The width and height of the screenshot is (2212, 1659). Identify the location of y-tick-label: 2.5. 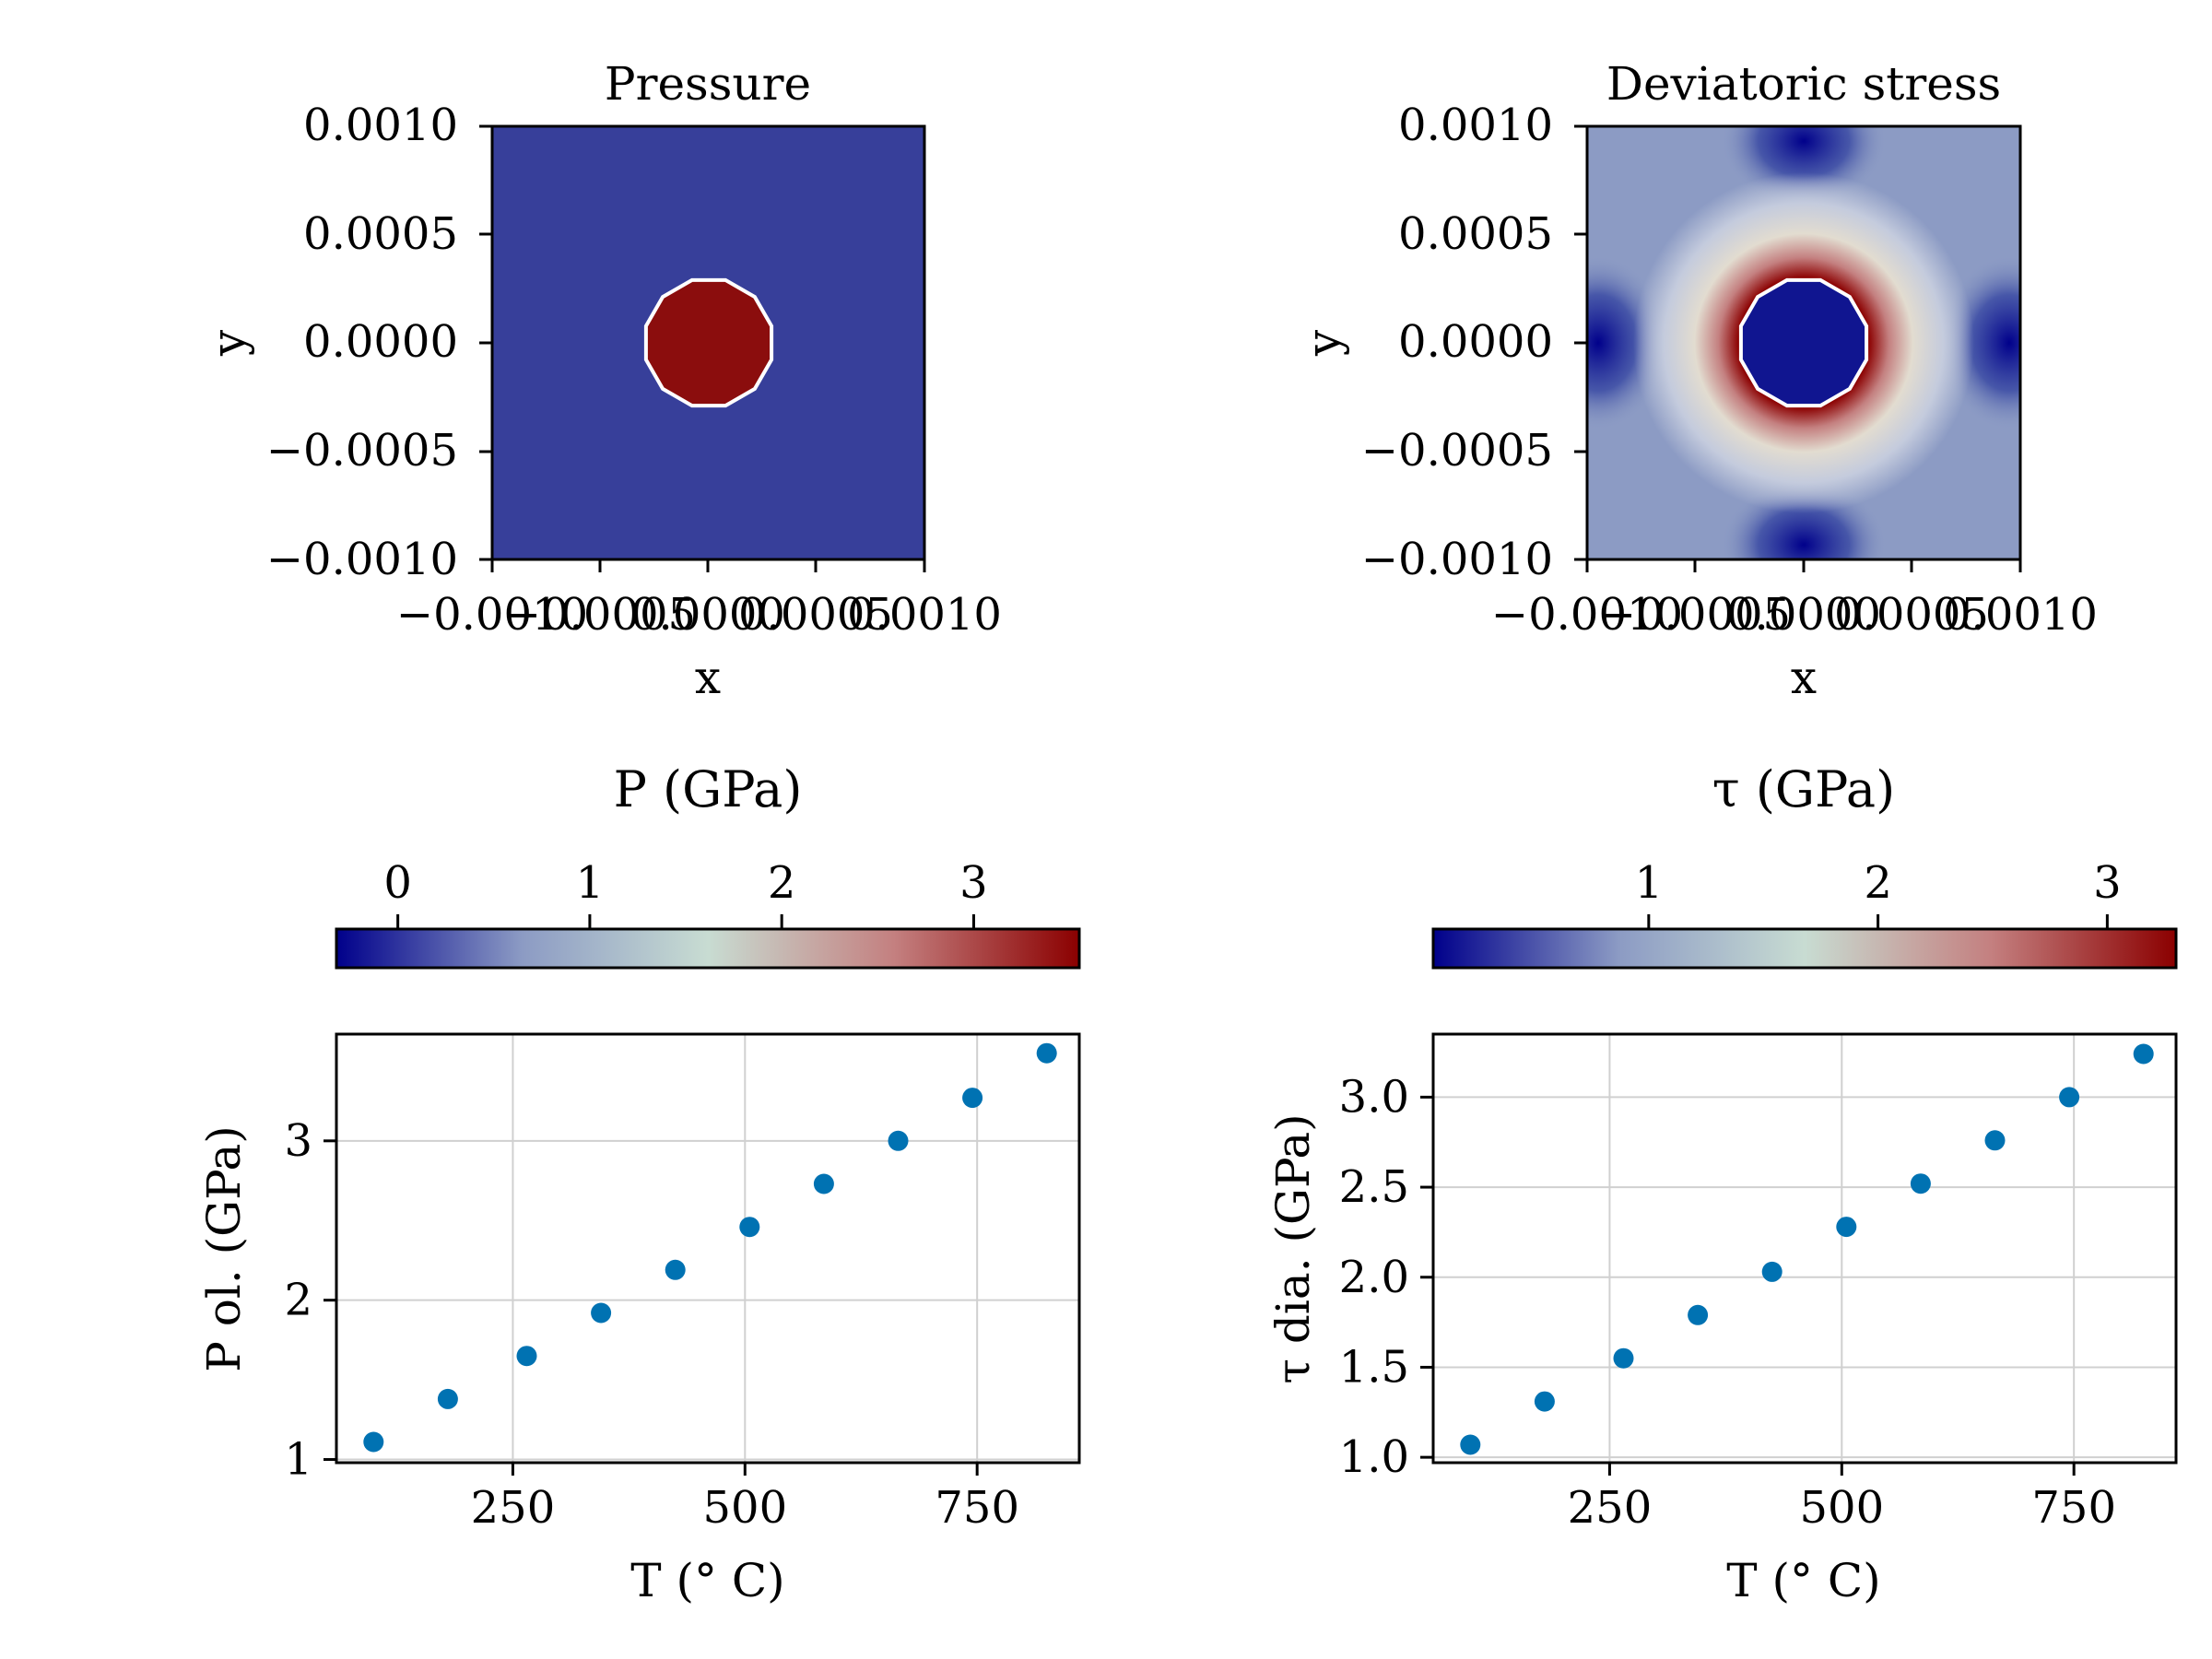
(1374, 1187).